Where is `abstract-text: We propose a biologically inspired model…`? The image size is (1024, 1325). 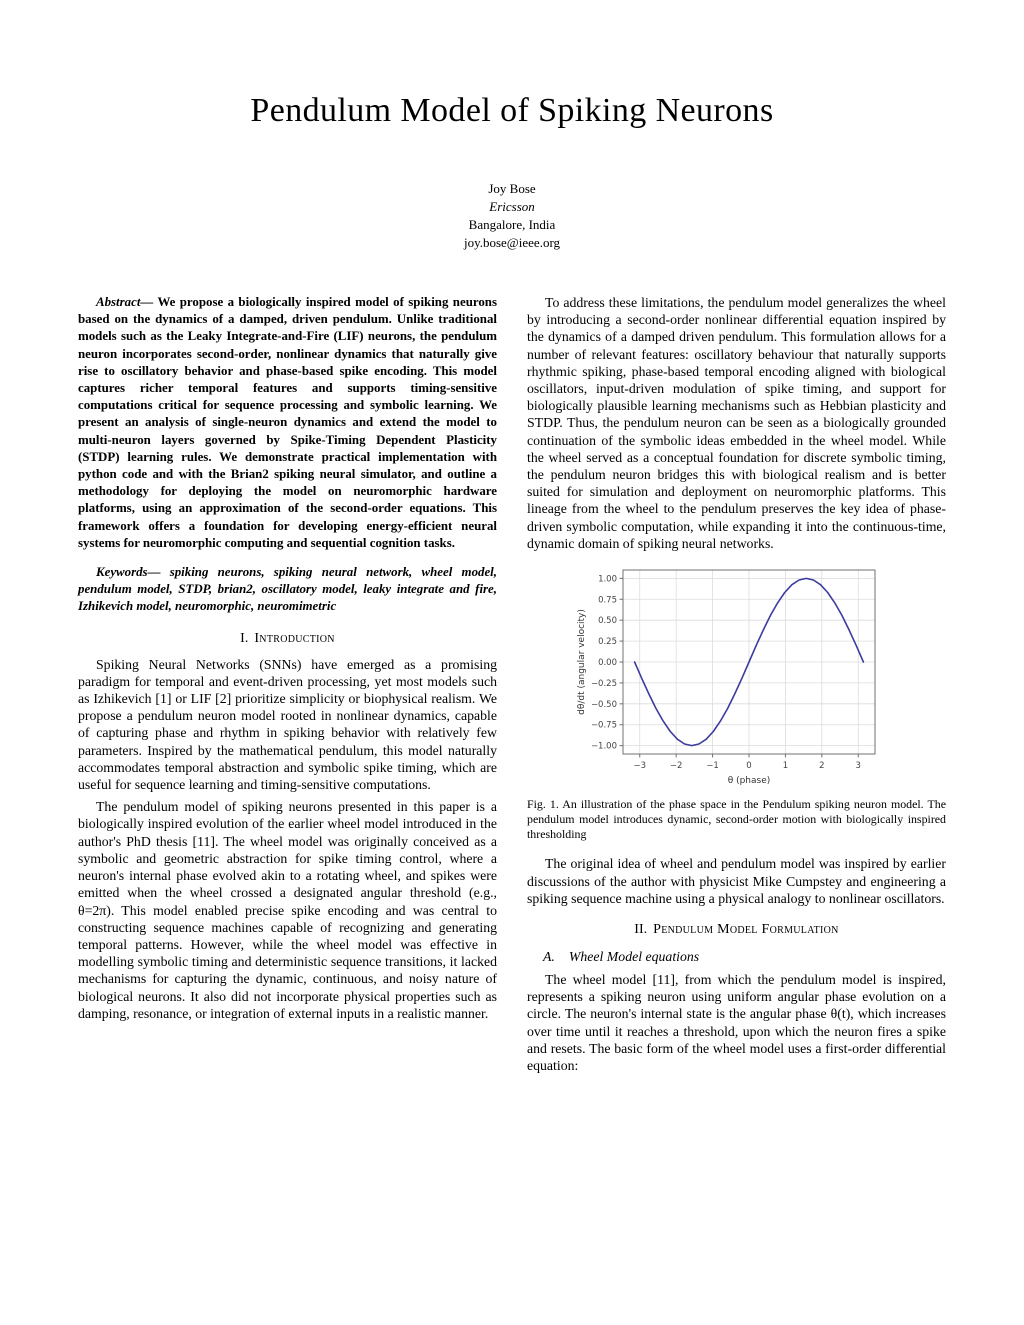 abstract-text: We propose a biologically inspired model… is located at coordinates (287, 422).